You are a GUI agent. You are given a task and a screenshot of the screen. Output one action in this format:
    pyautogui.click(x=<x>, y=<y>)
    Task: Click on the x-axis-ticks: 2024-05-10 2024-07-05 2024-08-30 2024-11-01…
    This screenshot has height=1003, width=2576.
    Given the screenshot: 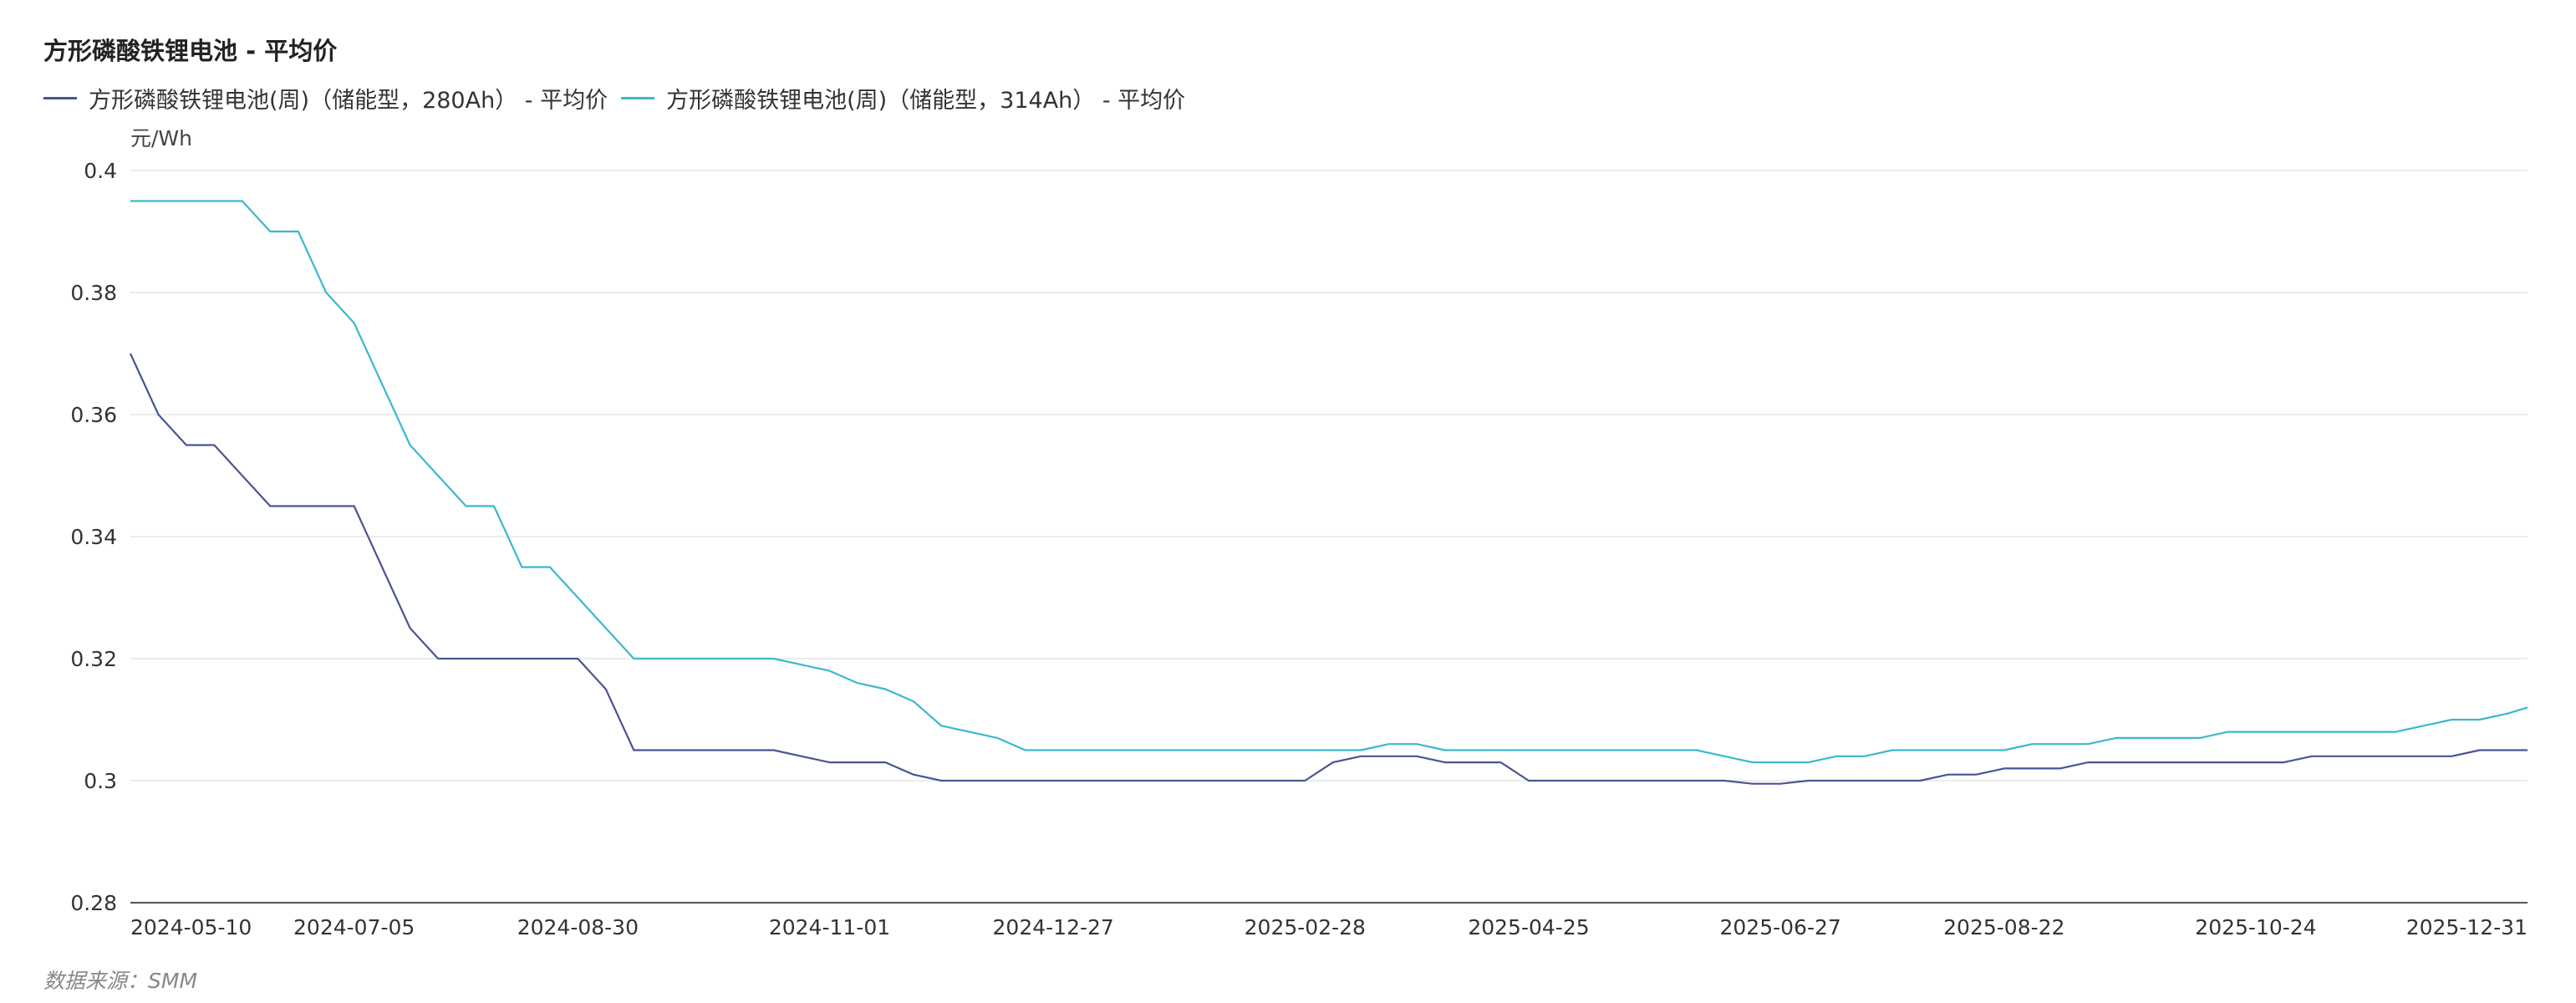 What is the action you would take?
    pyautogui.click(x=1329, y=927)
    